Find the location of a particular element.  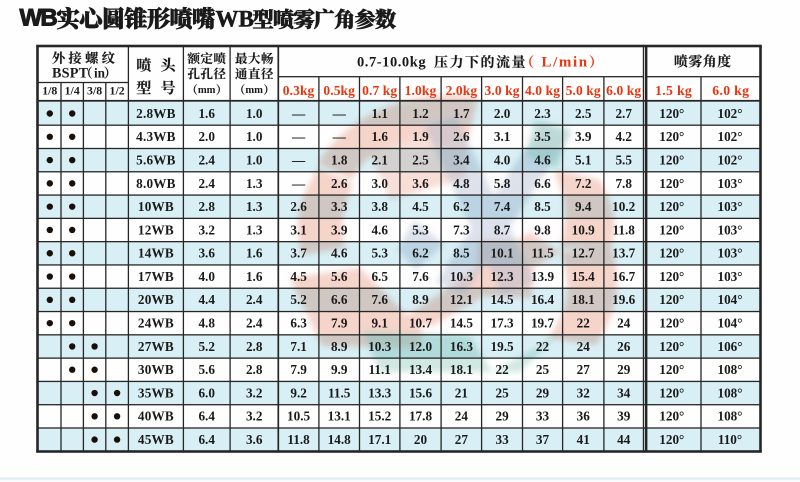

svg-text: 25 is located at coordinates (503, 392).